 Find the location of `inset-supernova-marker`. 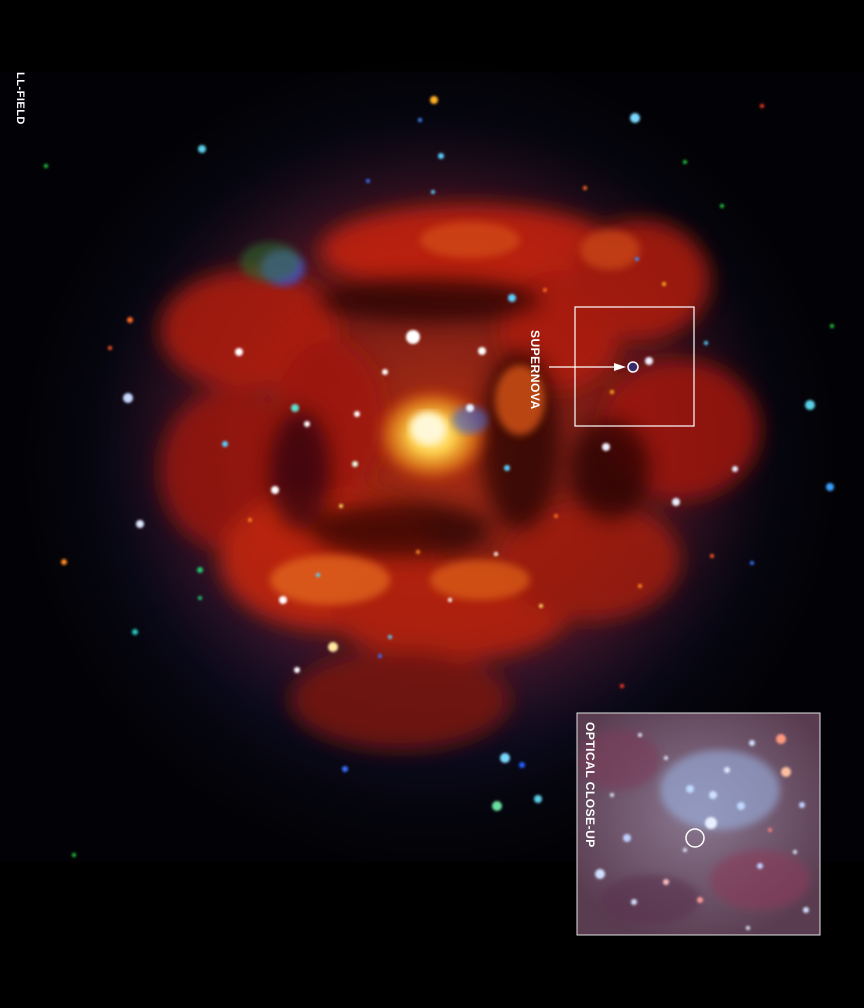

inset-supernova-marker is located at coordinates (695, 838).